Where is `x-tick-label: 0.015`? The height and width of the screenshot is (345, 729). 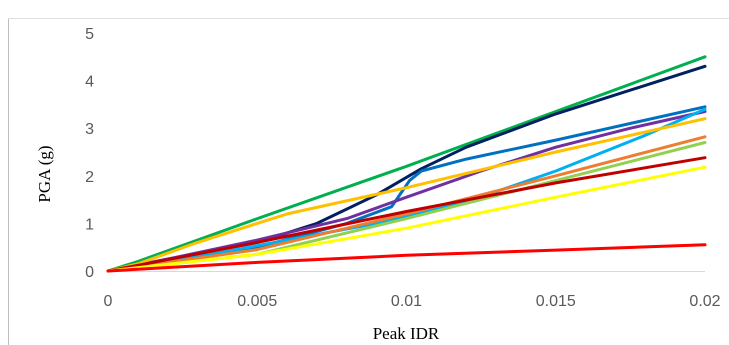 x-tick-label: 0.015 is located at coordinates (556, 301).